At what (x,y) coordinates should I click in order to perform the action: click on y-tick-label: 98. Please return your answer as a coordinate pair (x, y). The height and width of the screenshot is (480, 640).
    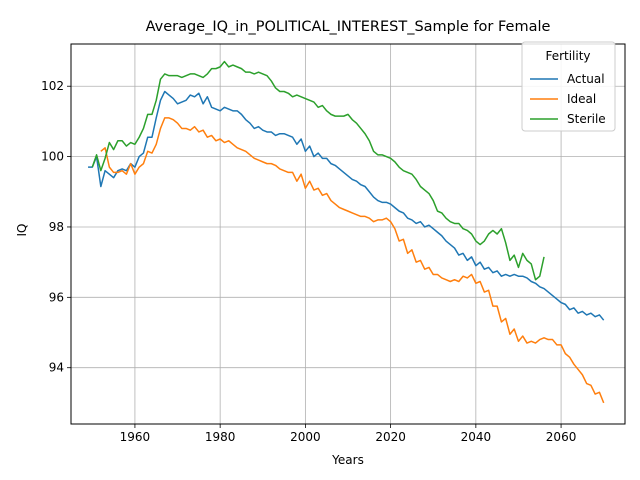
    Looking at the image, I should click on (56, 227).